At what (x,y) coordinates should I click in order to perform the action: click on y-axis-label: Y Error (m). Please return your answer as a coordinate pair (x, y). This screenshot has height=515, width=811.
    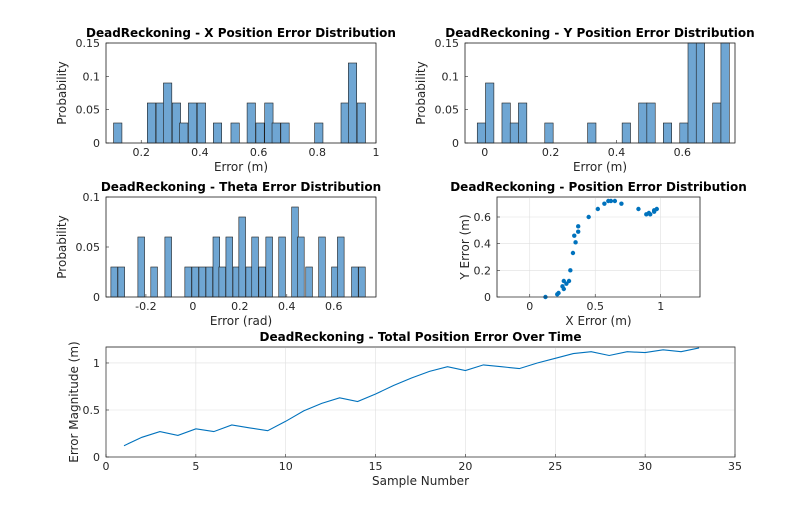
    Looking at the image, I should click on (465, 247).